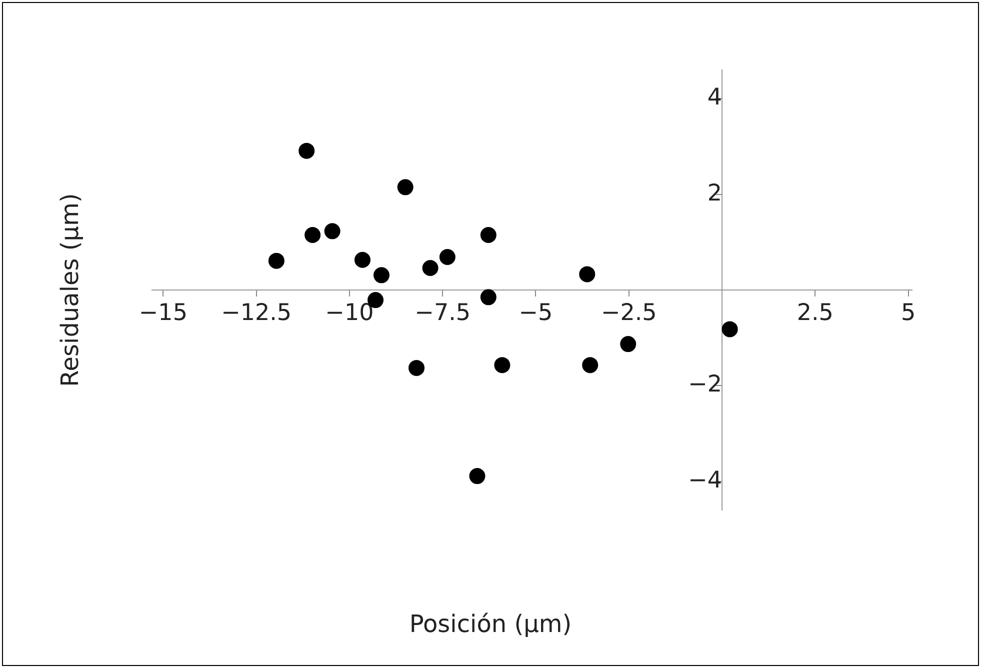 This screenshot has width=981, height=668. I want to click on x-tick-label: −7.5, so click(442, 313).